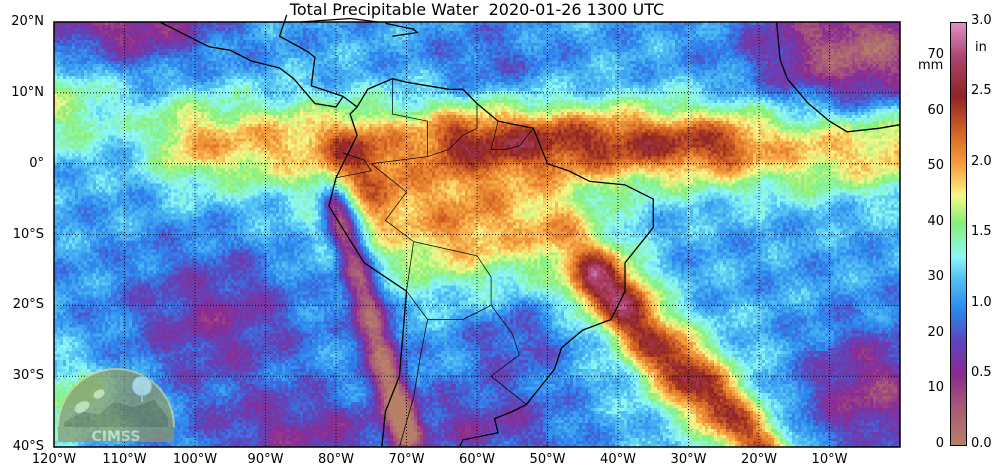  I want to click on x-tick-label: 40°W, so click(618, 459).